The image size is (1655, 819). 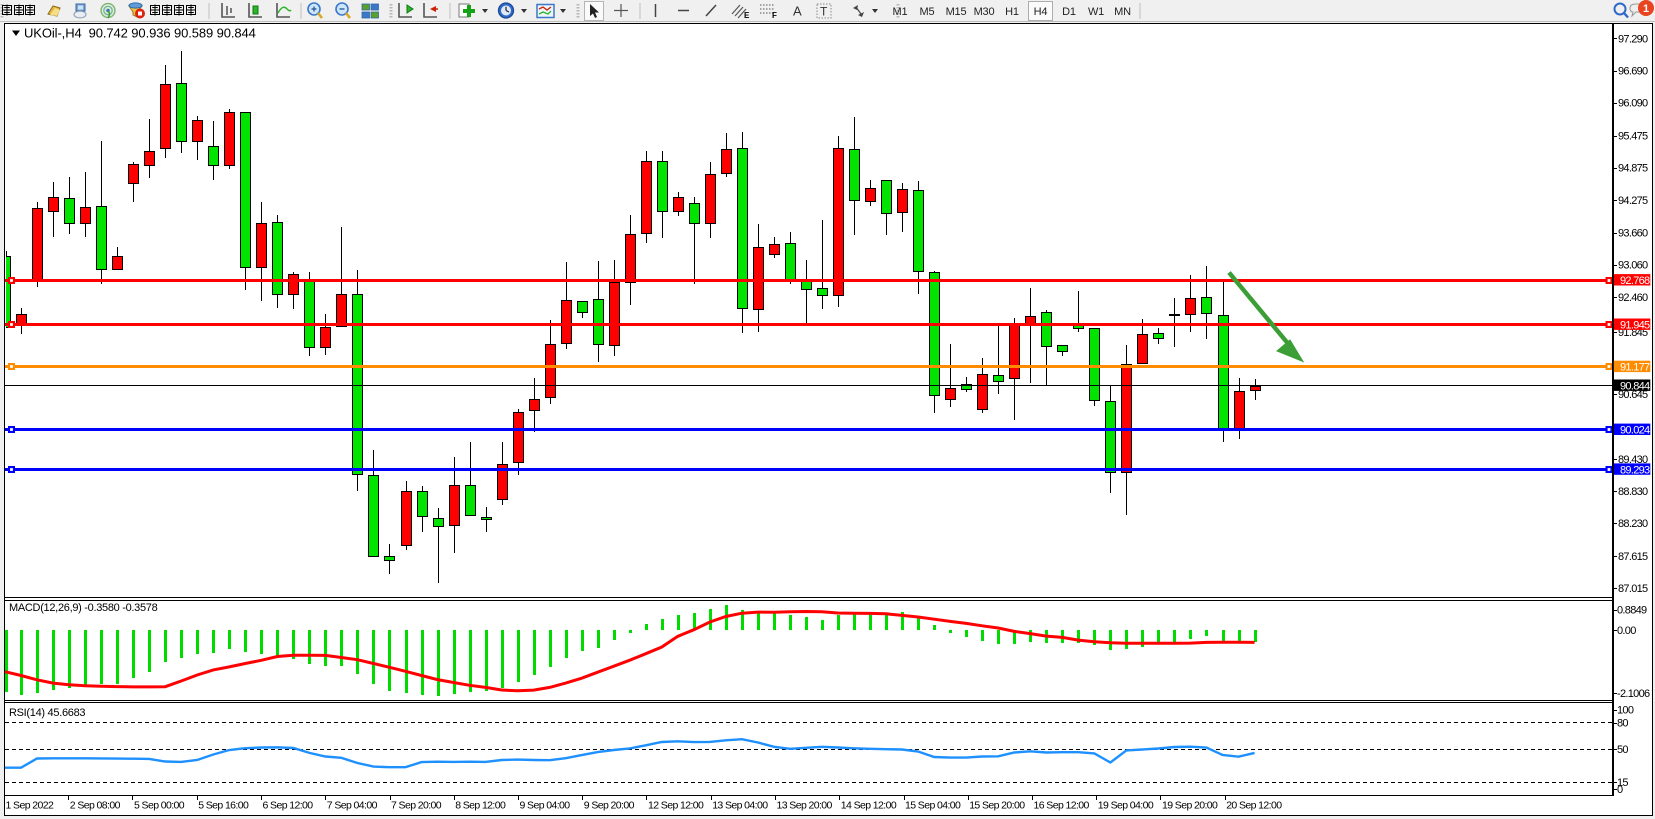 I want to click on svg-text: 100, so click(x=1625, y=711).